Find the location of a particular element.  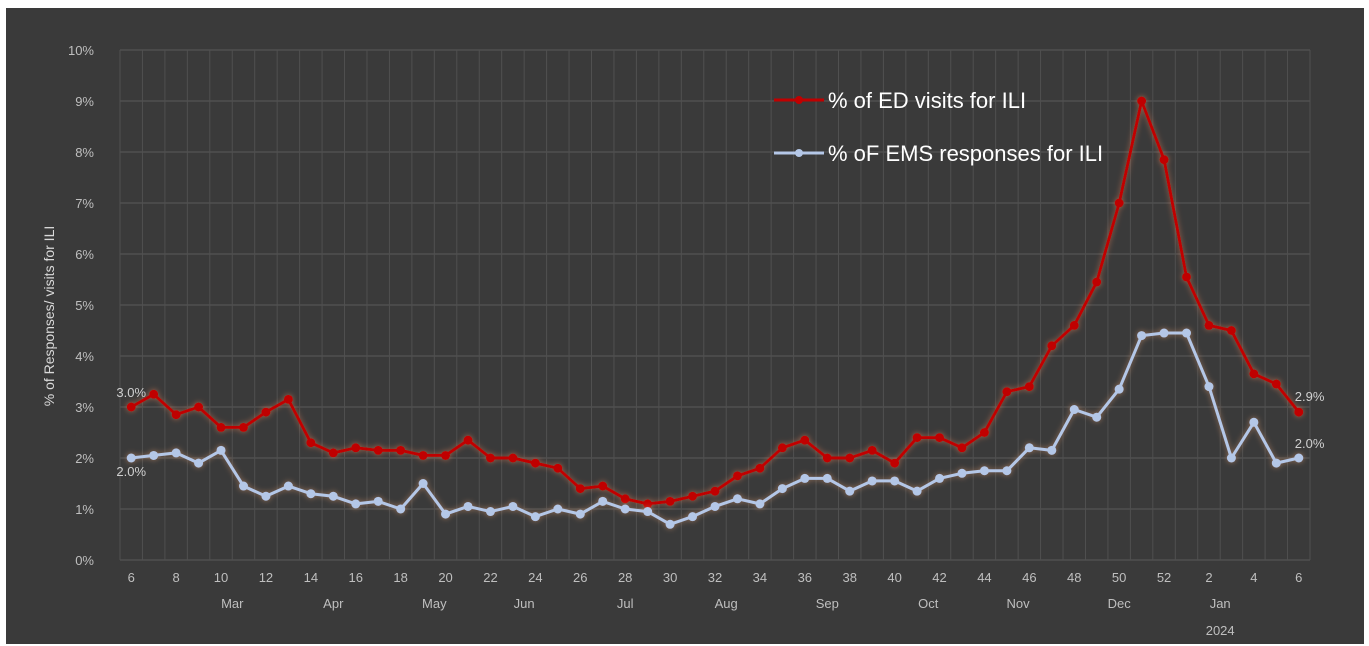

x-month-label: Aug is located at coordinates (726, 603).